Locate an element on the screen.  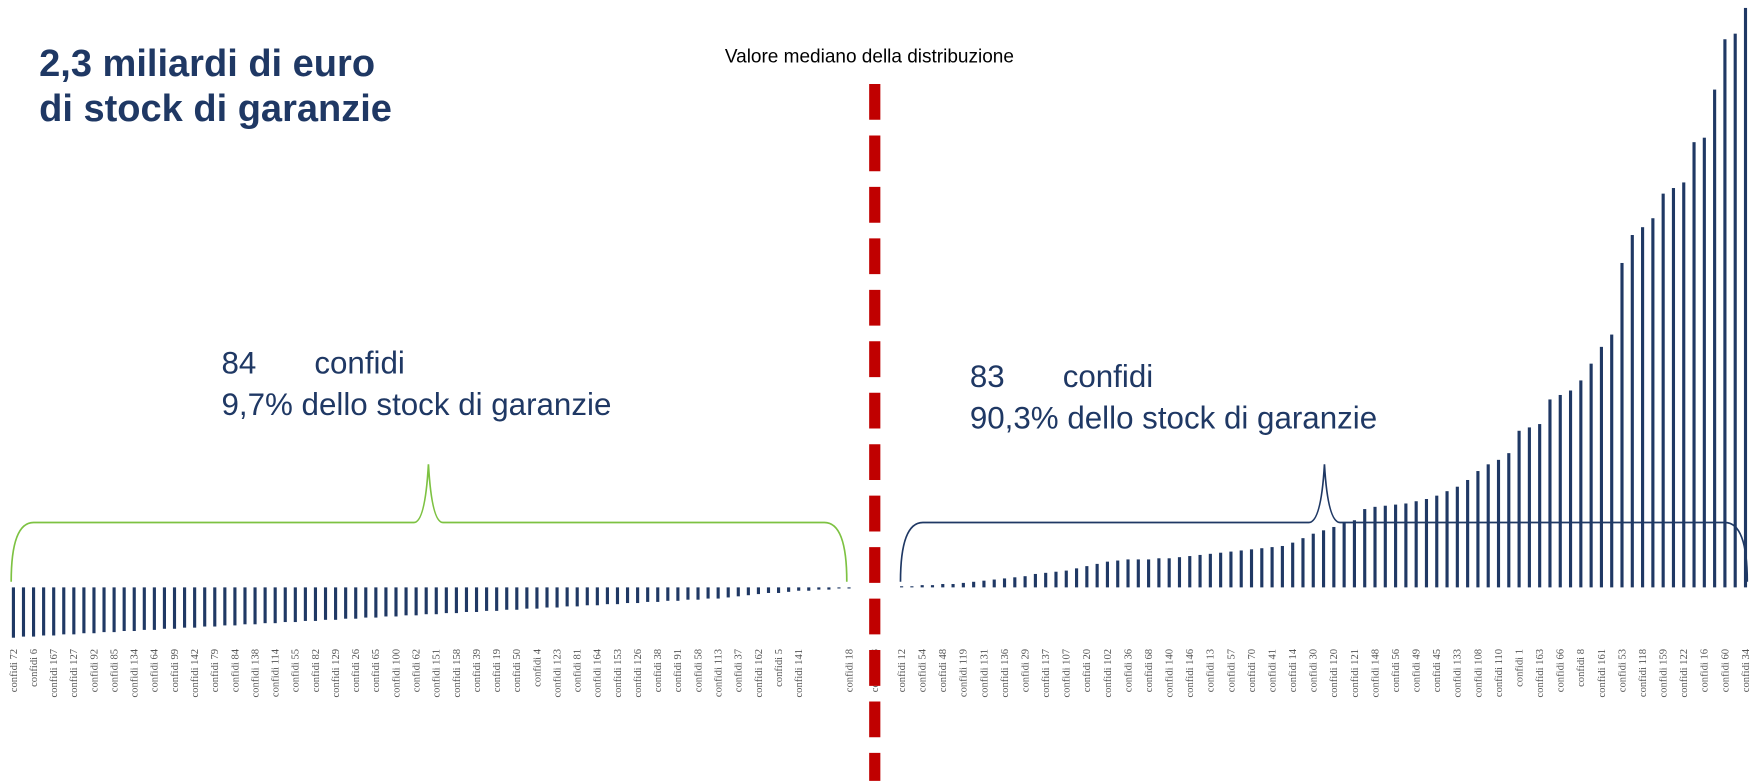
x-tick-label: confidi 56 is located at coordinates (1396, 670).